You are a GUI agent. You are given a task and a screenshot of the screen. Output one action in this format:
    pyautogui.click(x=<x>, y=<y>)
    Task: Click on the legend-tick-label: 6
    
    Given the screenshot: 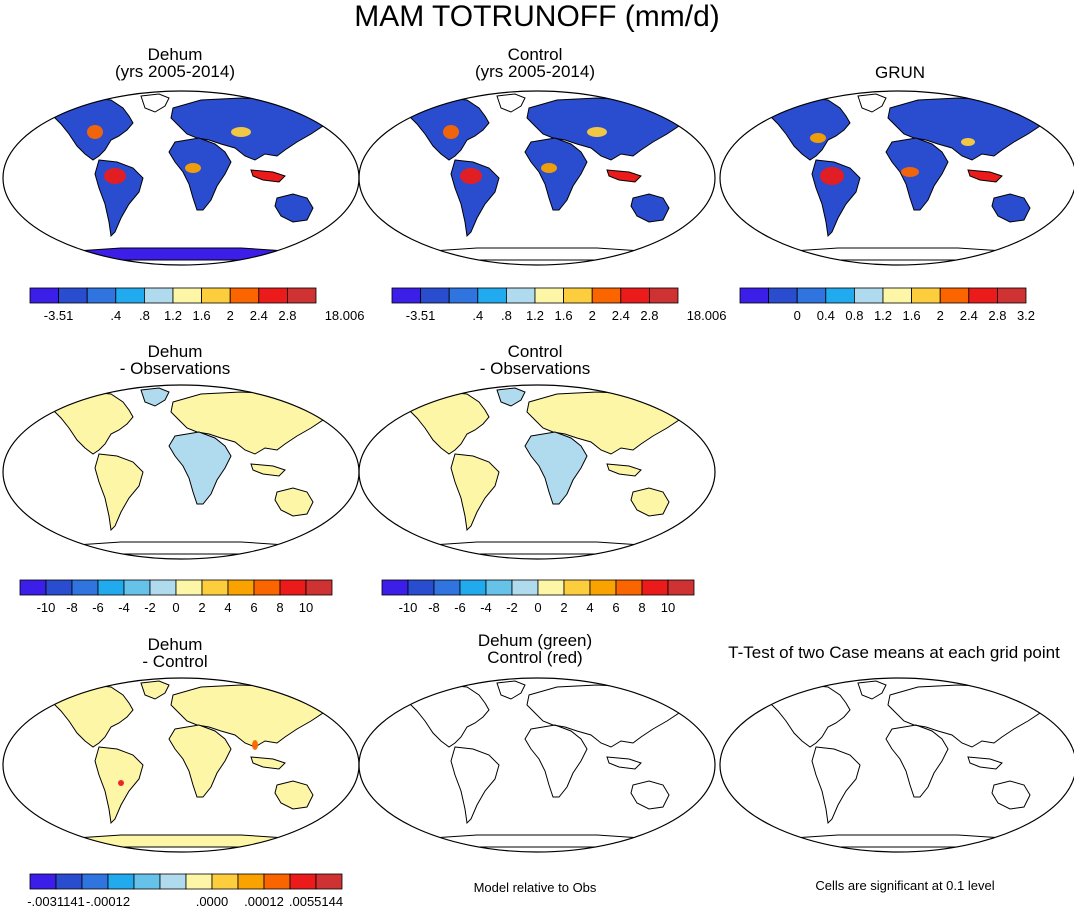 What is the action you would take?
    pyautogui.click(x=615, y=607)
    